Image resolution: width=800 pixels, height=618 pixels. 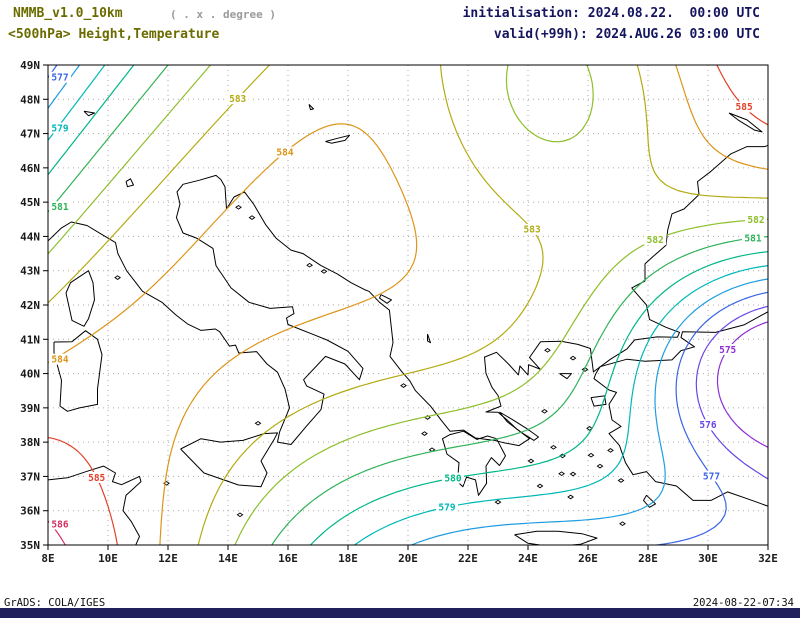 What do you see at coordinates (468, 558) in the screenshot?
I see `x-axis-label: 22E` at bounding box center [468, 558].